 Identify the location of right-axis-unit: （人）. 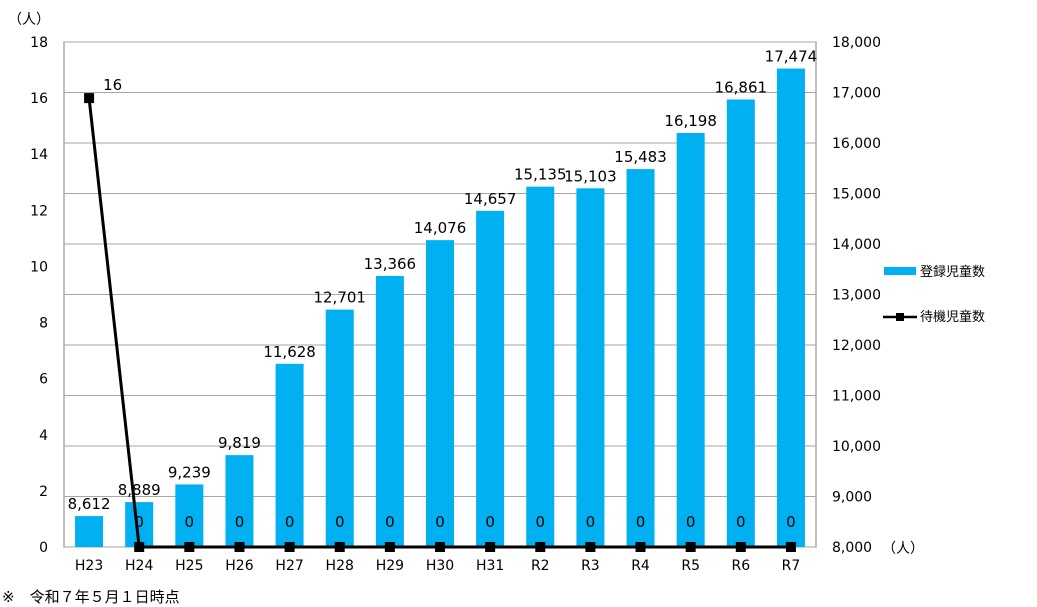
(903, 549).